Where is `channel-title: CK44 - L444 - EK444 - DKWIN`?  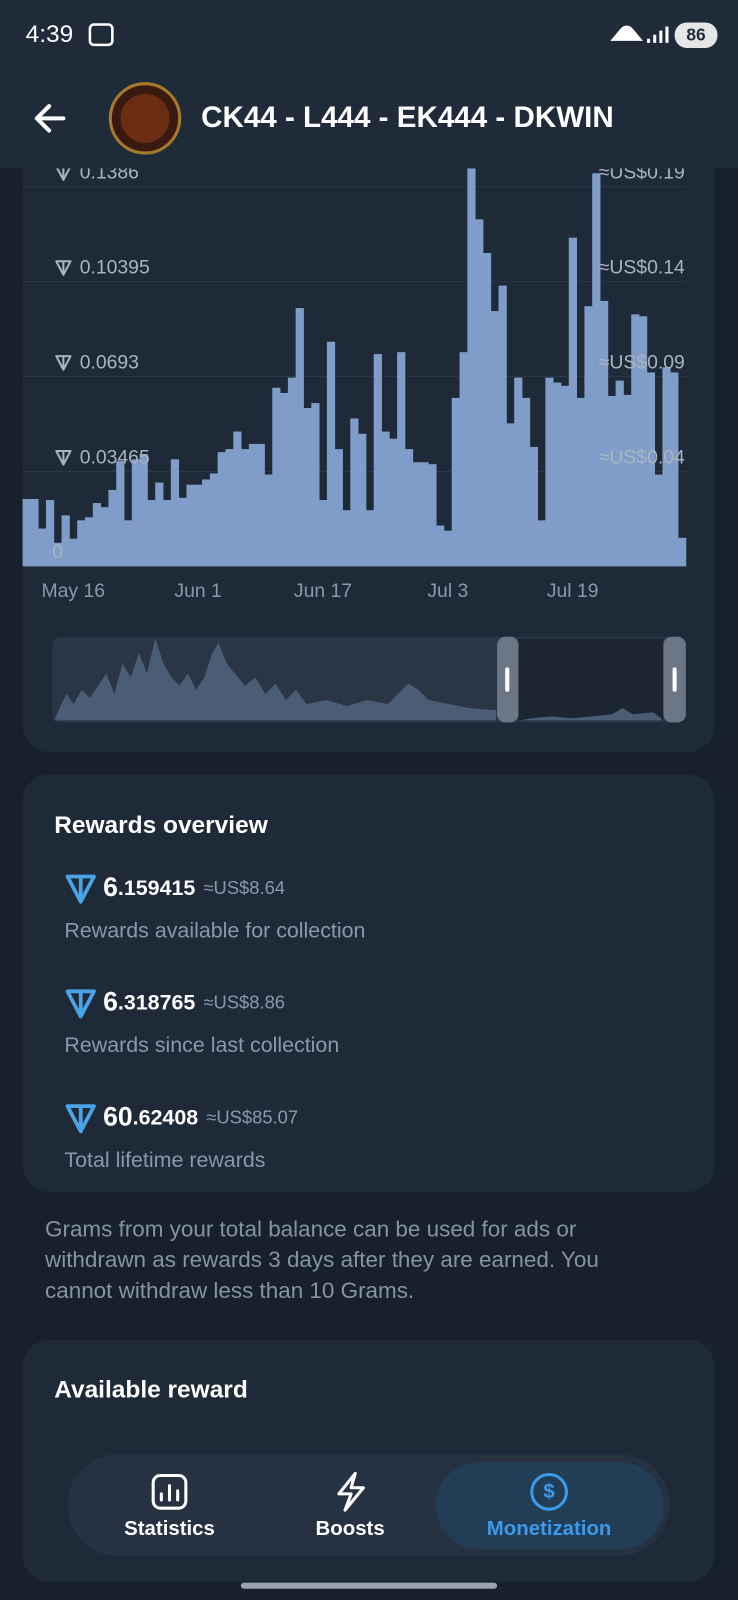 channel-title: CK44 - L444 - EK444 - DKWIN is located at coordinates (407, 117).